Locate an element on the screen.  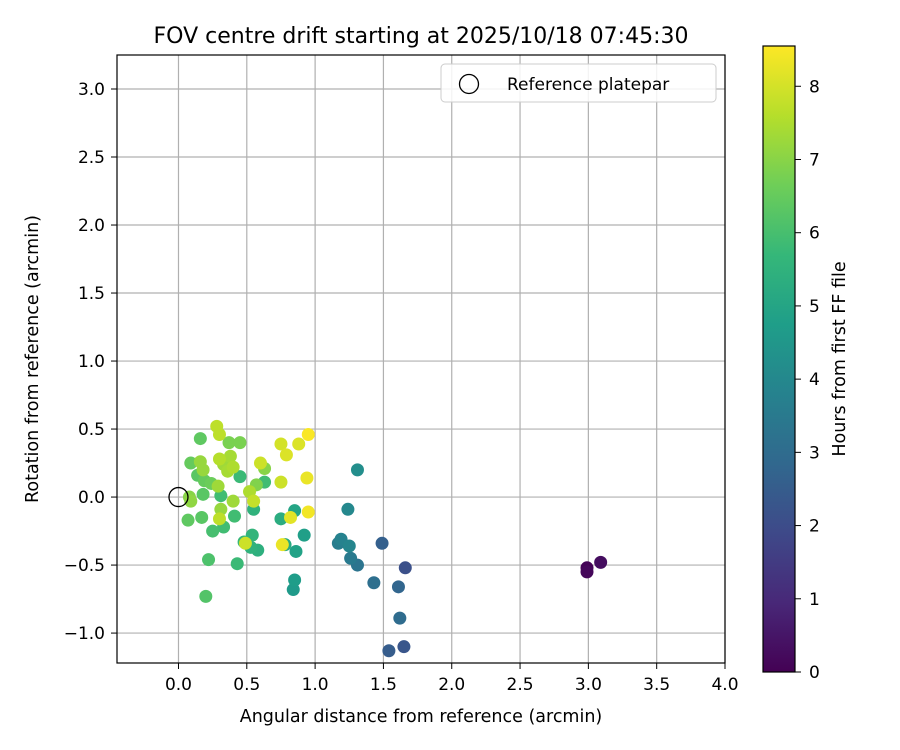
y-tick-label-2: 0.0 is located at coordinates (91, 498).